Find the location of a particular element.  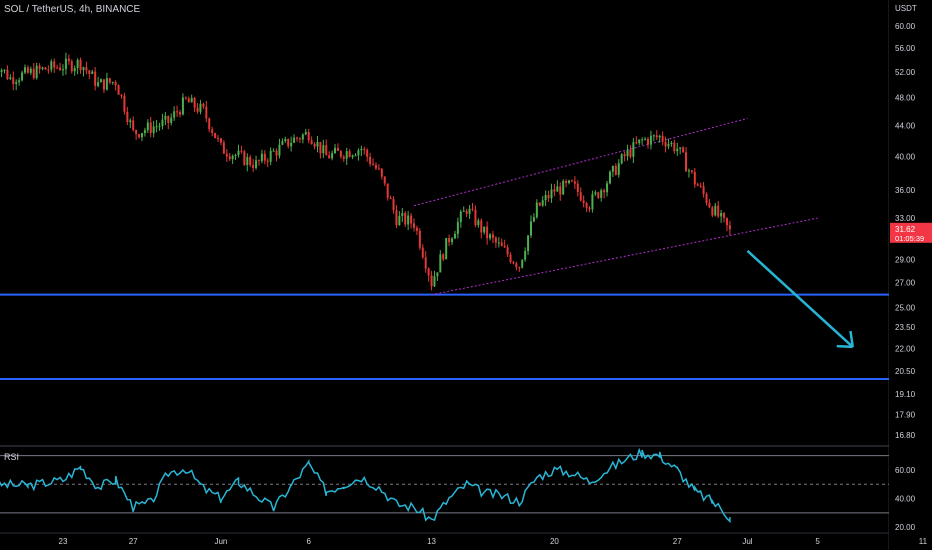

channel-upper-line is located at coordinates (580, 162).